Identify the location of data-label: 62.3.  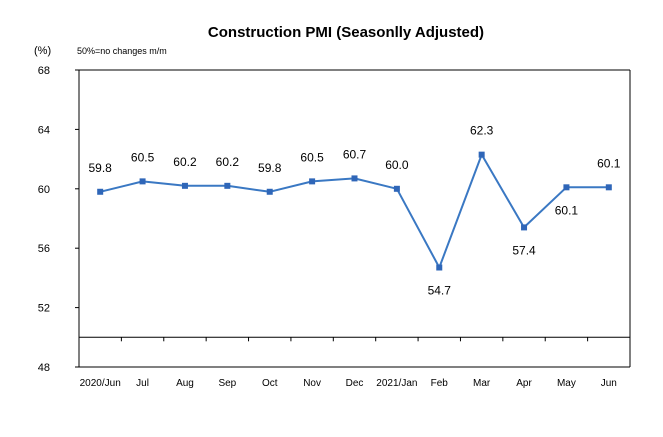
(482, 131).